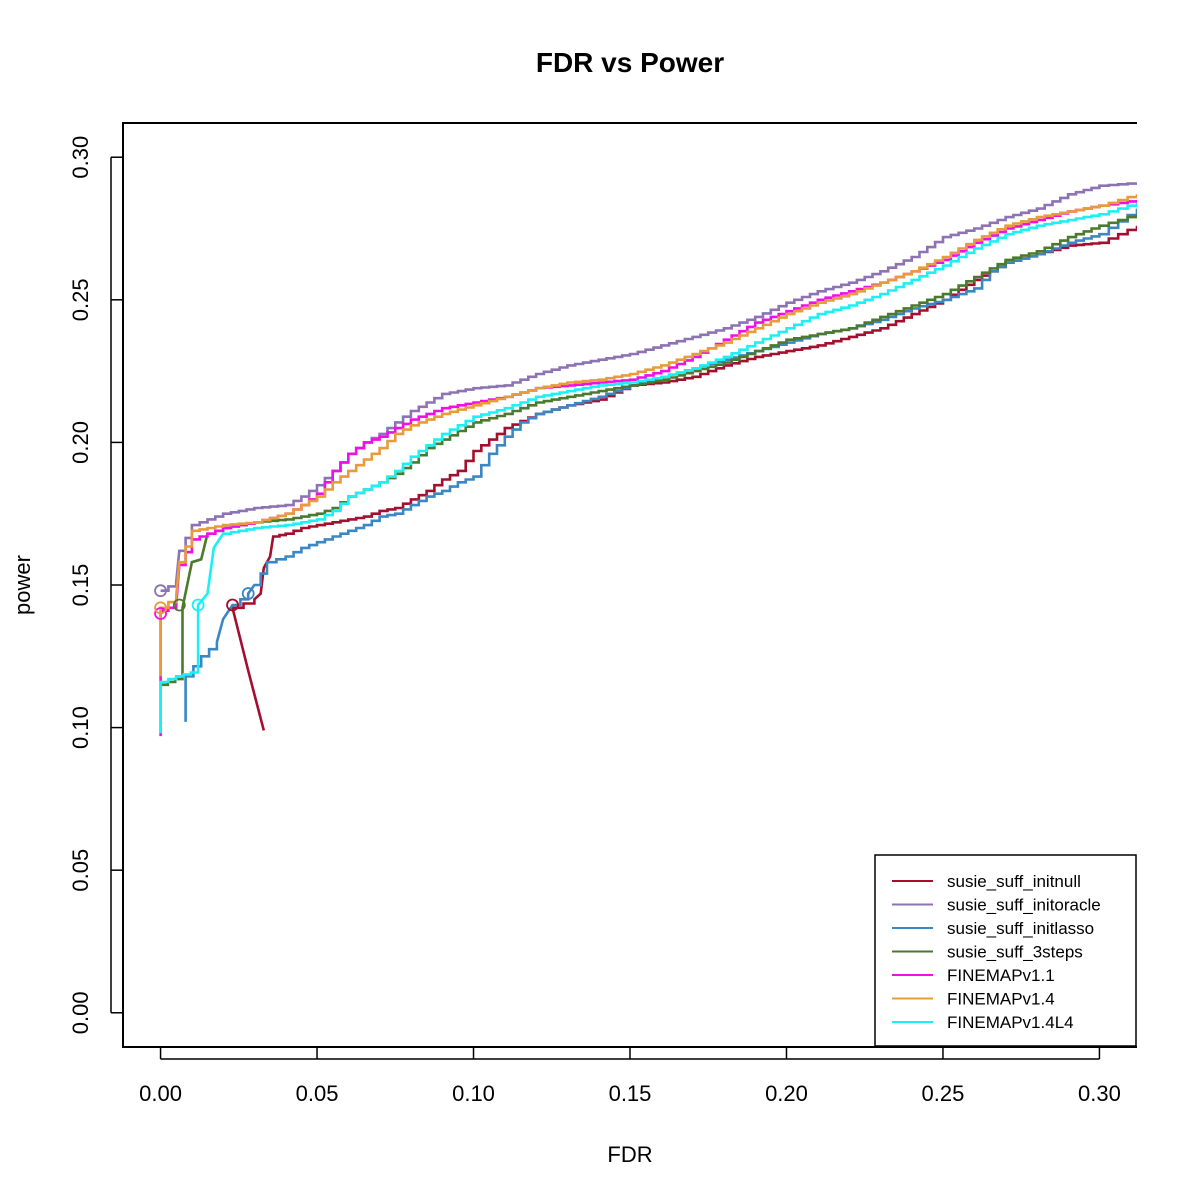  Describe the element at coordinates (80, 727) in the screenshot. I see `y-tick-label: 0.10` at that location.